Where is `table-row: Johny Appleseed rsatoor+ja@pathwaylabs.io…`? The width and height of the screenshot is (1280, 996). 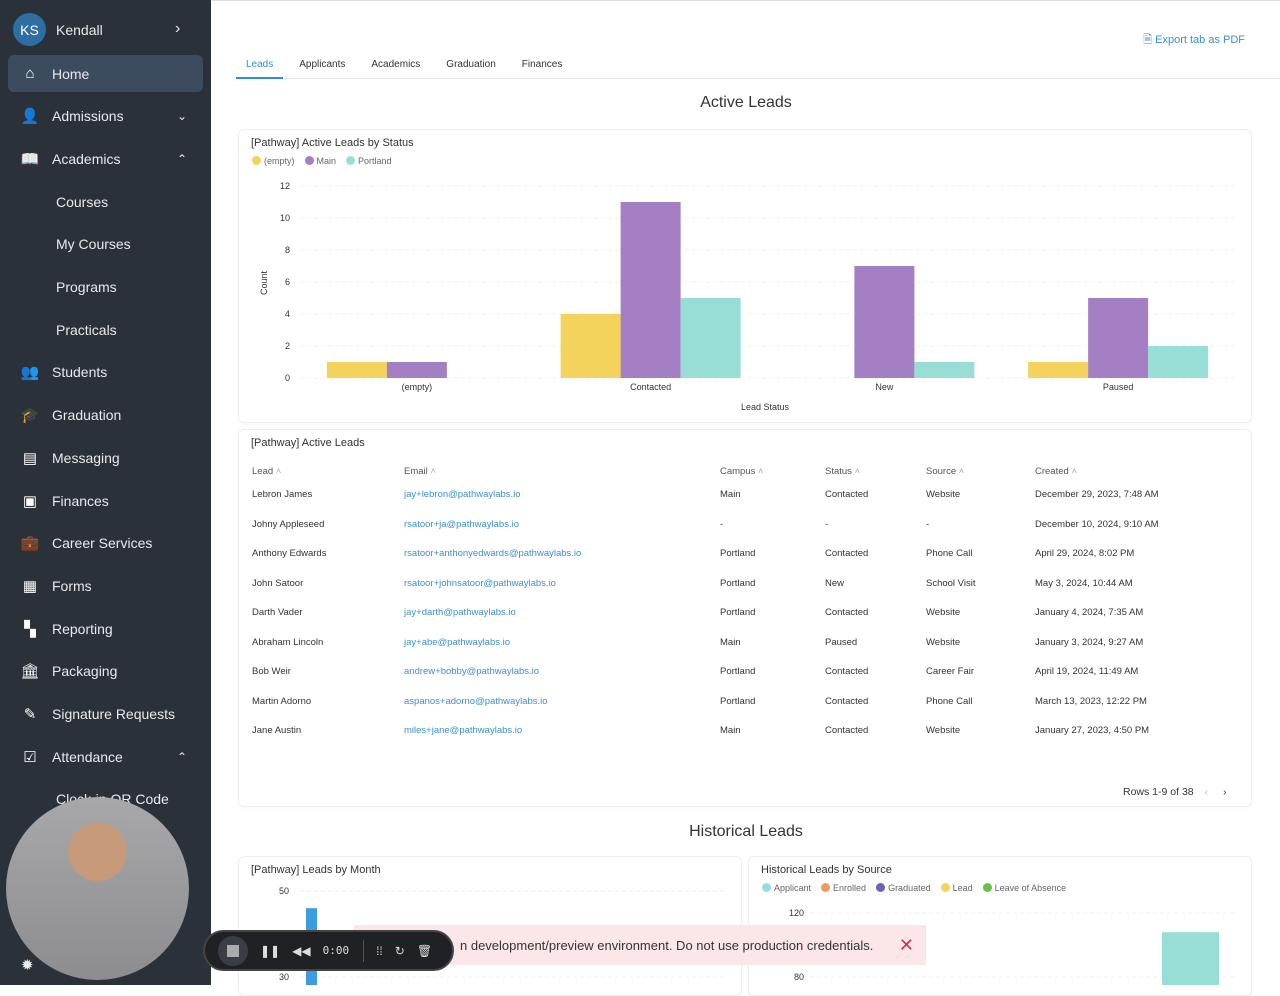 table-row: Johny Appleseed rsatoor+ja@pathwaylabs.io… is located at coordinates (753, 525).